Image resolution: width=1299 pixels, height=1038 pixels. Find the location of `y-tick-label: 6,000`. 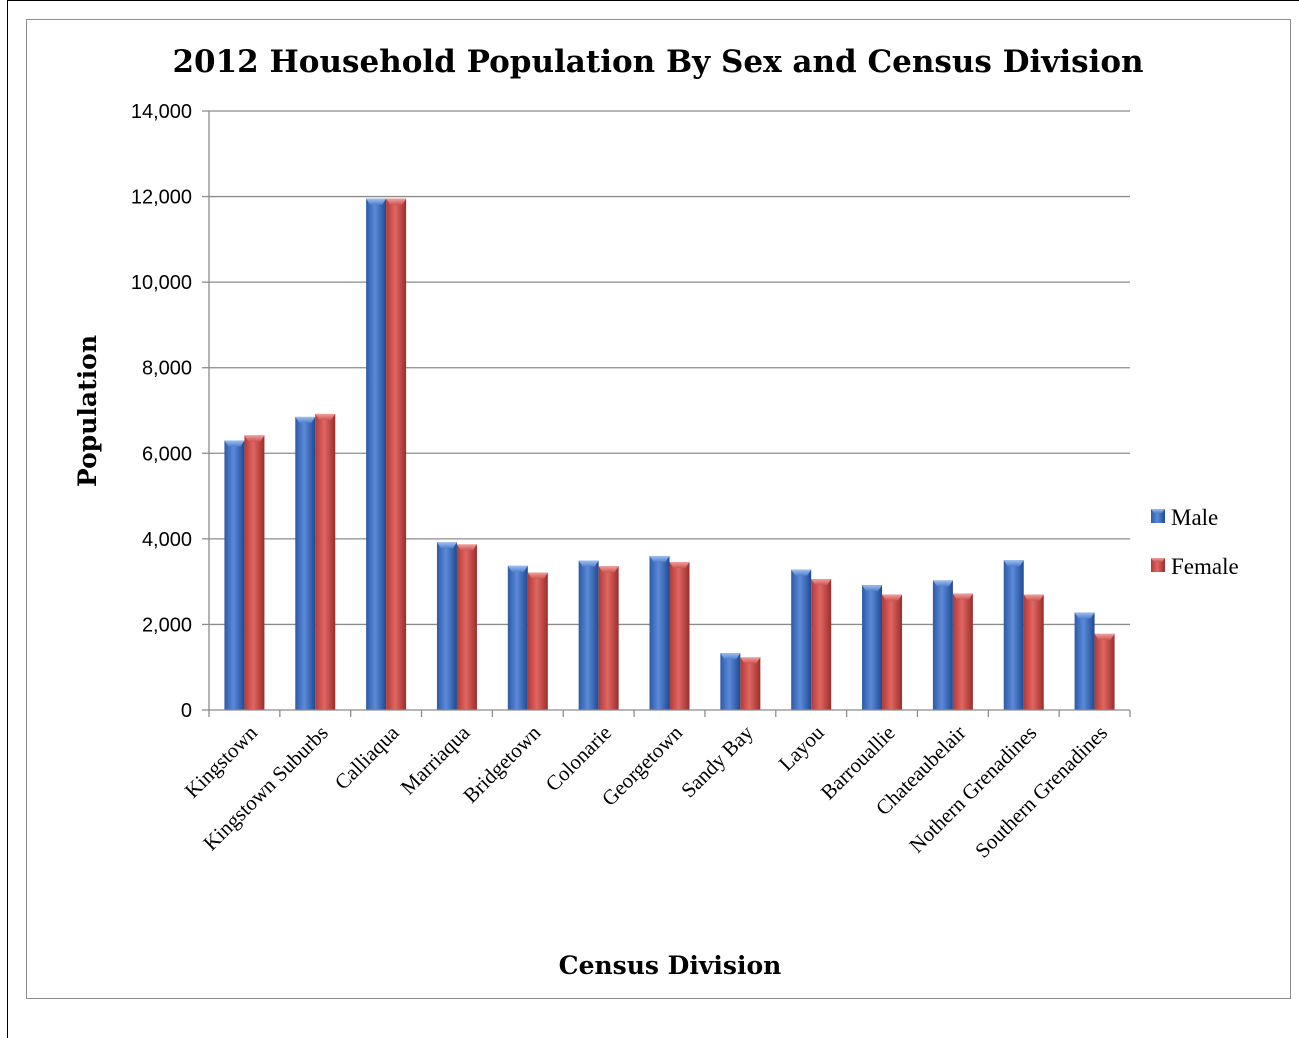

y-tick-label: 6,000 is located at coordinates (167, 454).